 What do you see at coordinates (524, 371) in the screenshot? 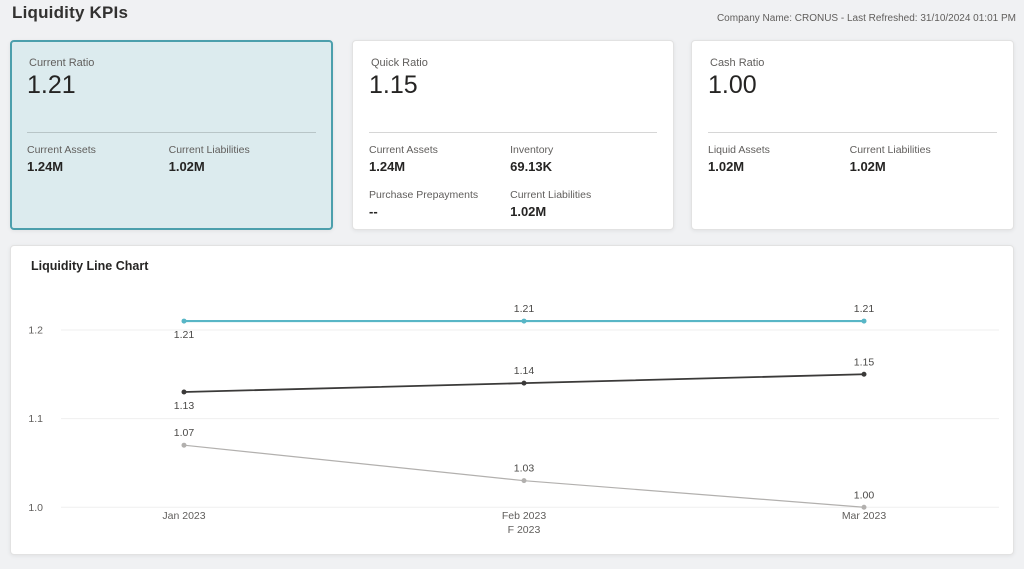
I see `svg-text: 1.14` at bounding box center [524, 371].